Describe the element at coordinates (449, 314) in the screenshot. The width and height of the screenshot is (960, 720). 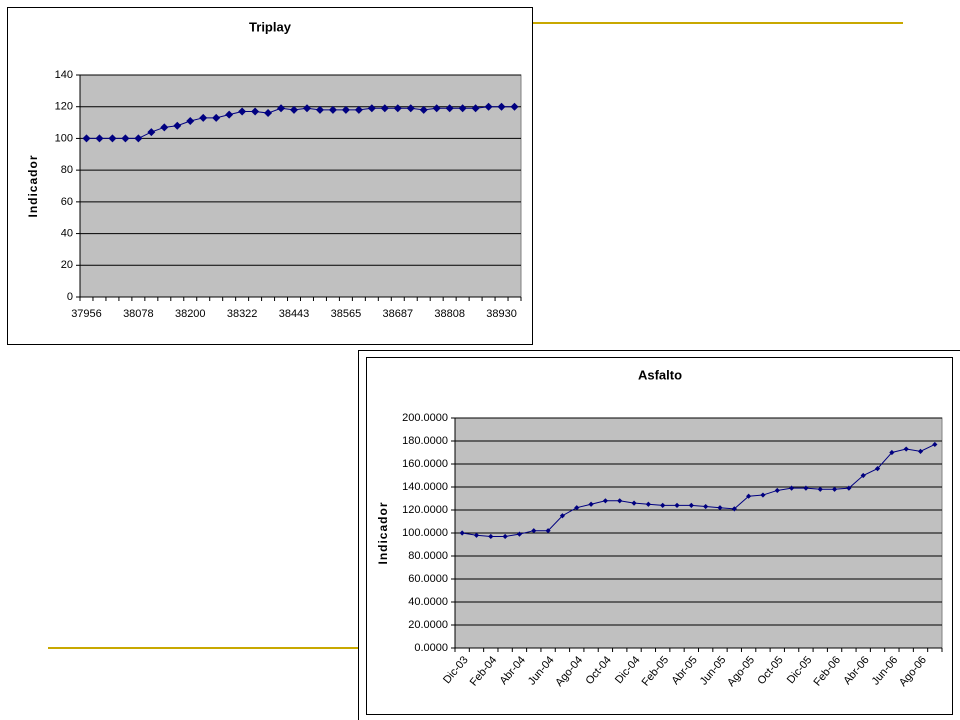
I see `x-tick-label: 38808` at that location.